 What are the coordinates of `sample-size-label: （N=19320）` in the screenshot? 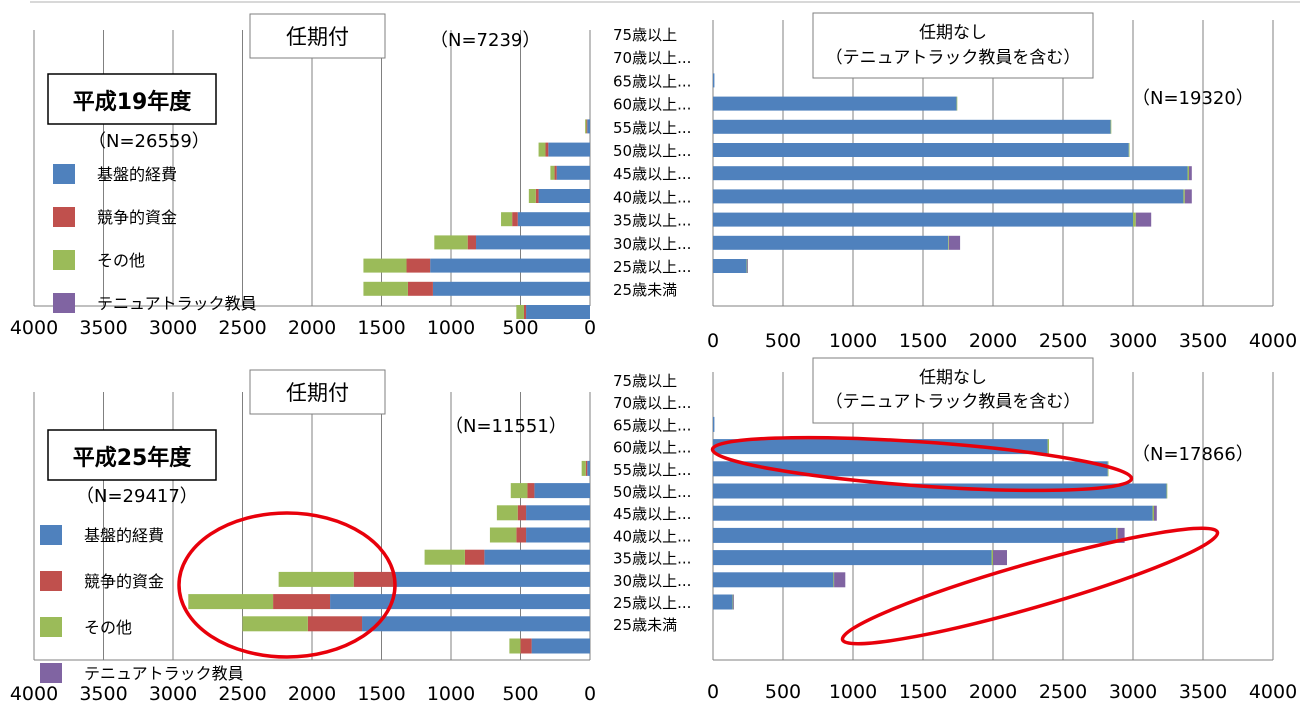 It's located at (1193, 98).